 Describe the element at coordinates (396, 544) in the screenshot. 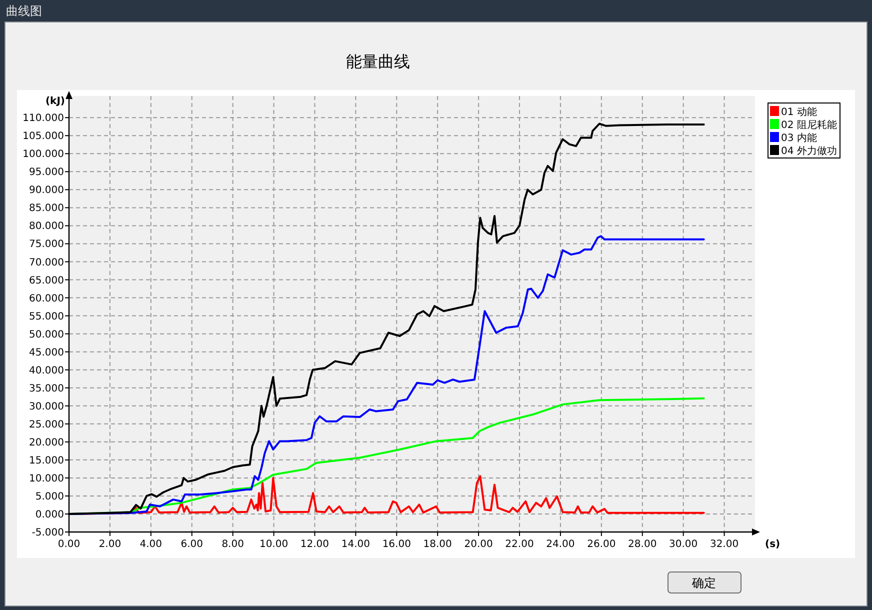

I see `x-tick-label: 16.00` at that location.